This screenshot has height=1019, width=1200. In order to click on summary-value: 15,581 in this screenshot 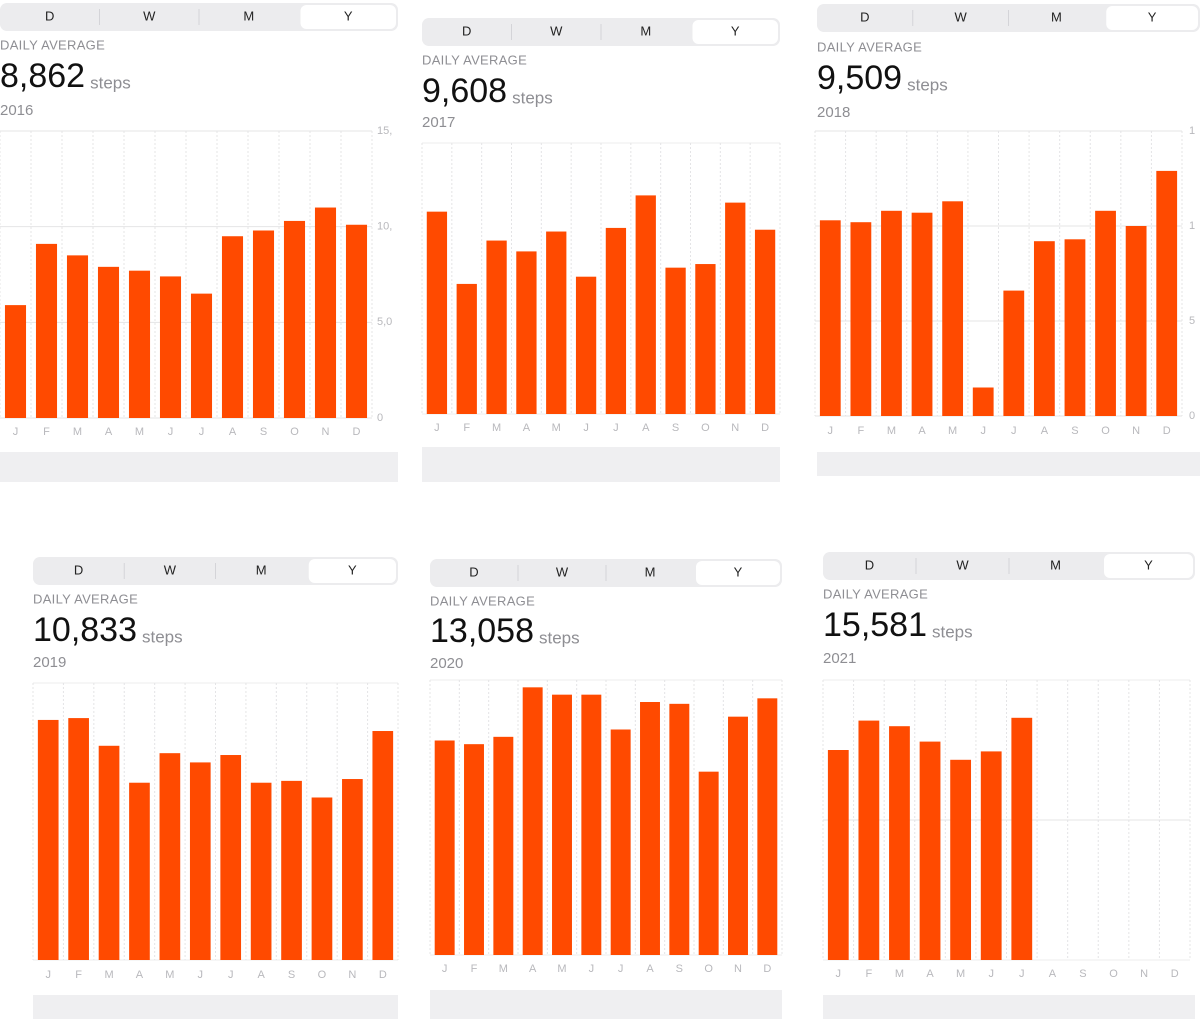, I will do `click(875, 625)`.